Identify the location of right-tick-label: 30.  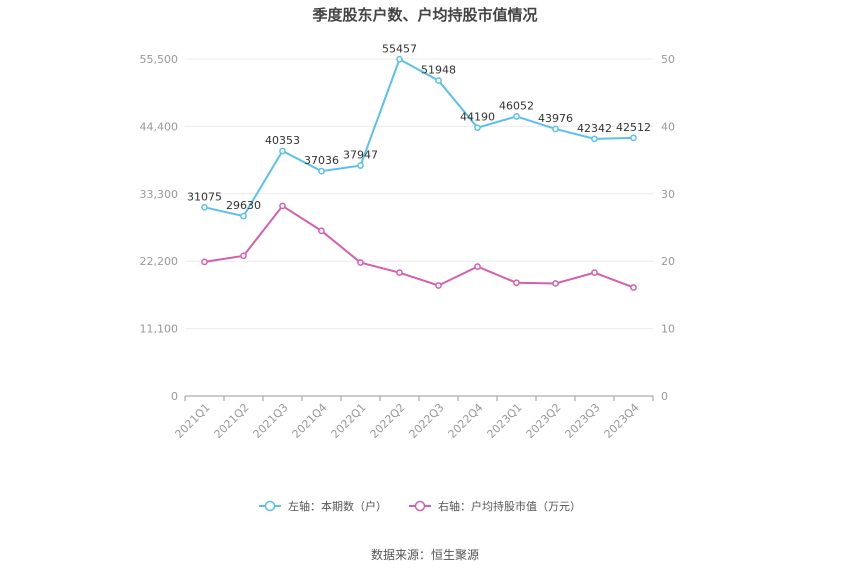
(668, 194).